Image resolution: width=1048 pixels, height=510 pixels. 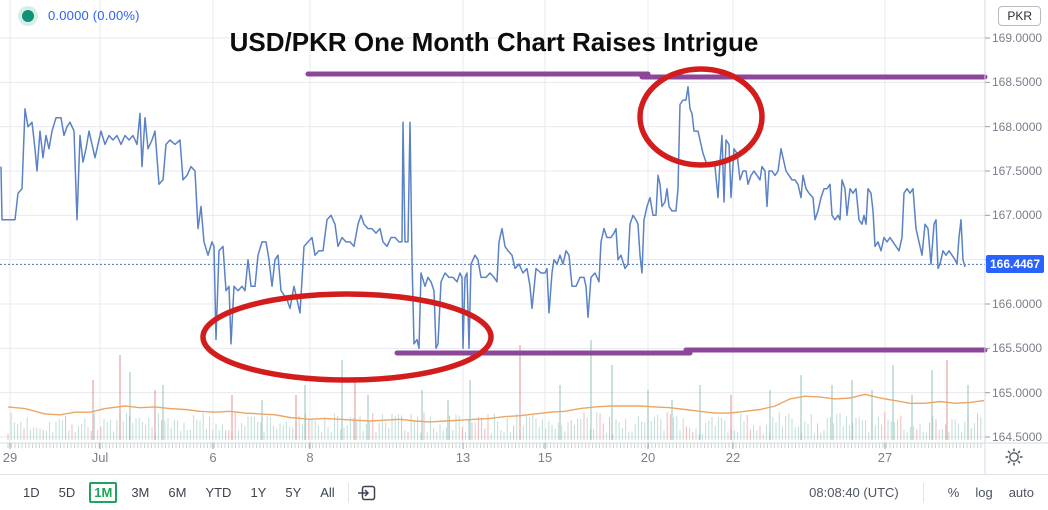 I want to click on range-button-6m: 6M, so click(x=177, y=492).